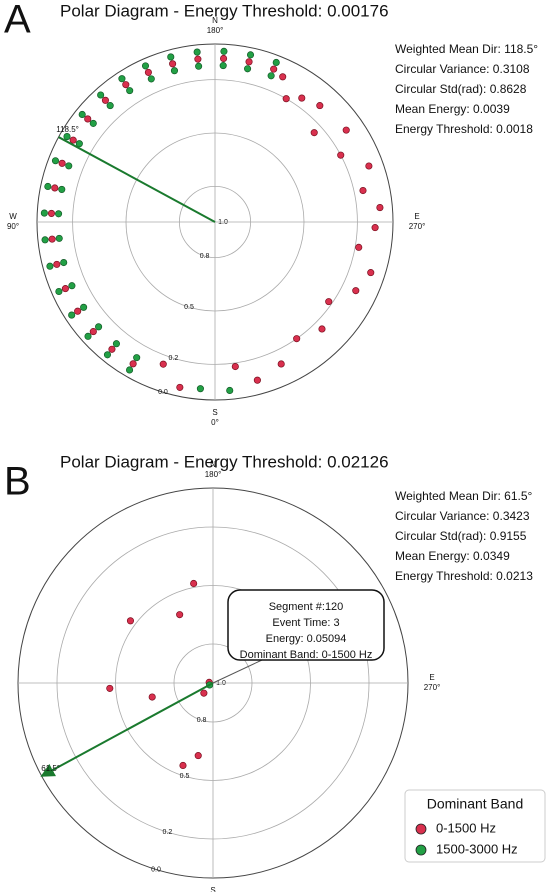 The image size is (550, 892). I want to click on tooltip-text: Dominant Band: 0-1500 Hz, so click(306, 655).